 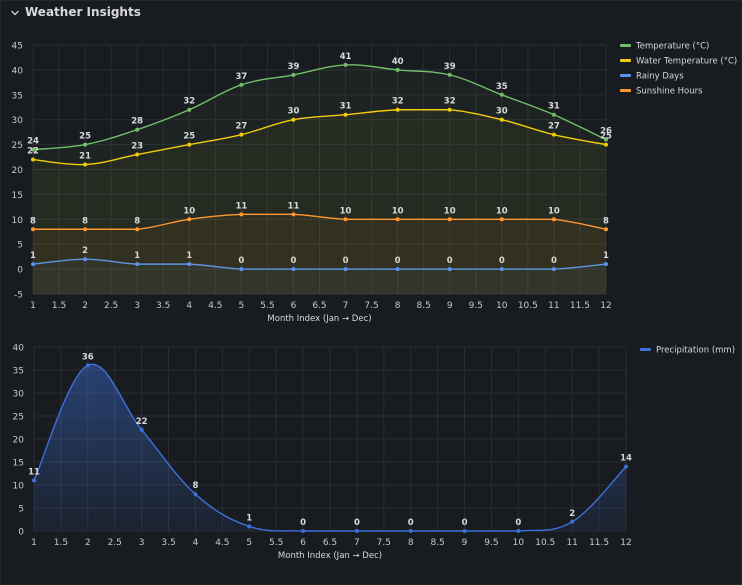 I want to click on row-header: Weather Insights, so click(x=371, y=14).